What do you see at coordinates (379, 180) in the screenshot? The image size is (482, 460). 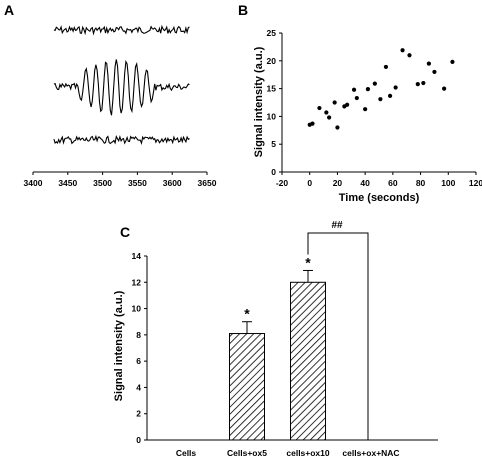 I see `panel-b-x-ticks: -20 0 20 40 60 80 100 120` at bounding box center [379, 180].